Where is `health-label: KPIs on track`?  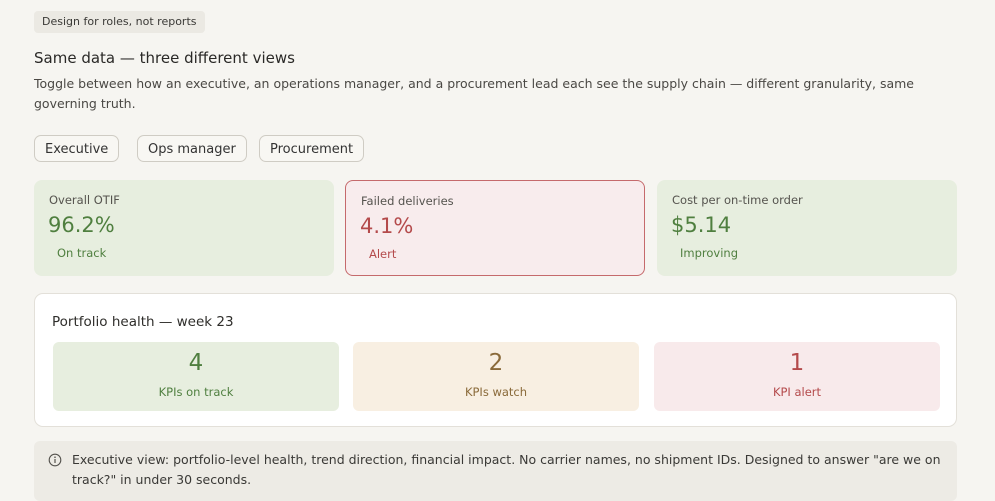
health-label: KPIs on track is located at coordinates (196, 392).